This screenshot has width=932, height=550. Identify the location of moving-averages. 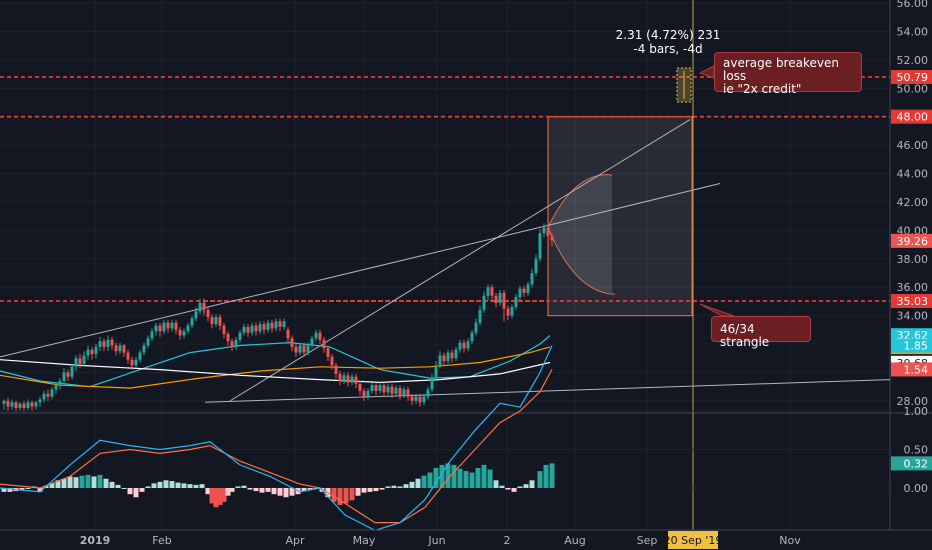
(275, 362).